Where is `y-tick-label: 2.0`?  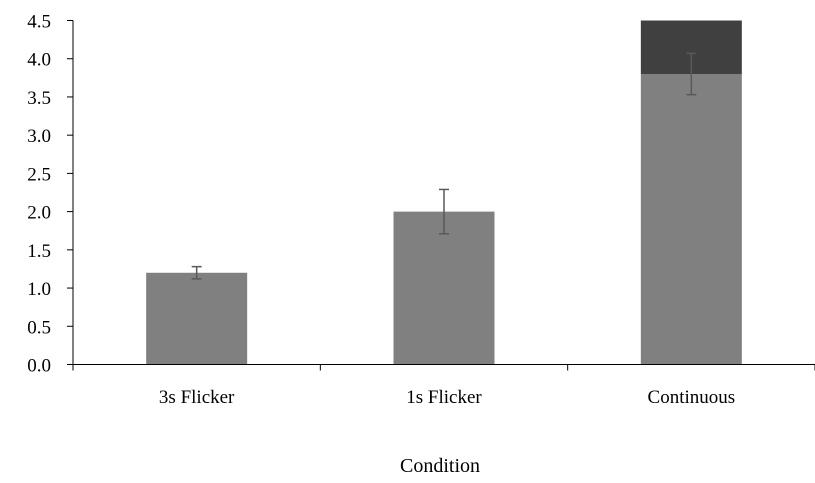
y-tick-label: 2.0 is located at coordinates (39, 213).